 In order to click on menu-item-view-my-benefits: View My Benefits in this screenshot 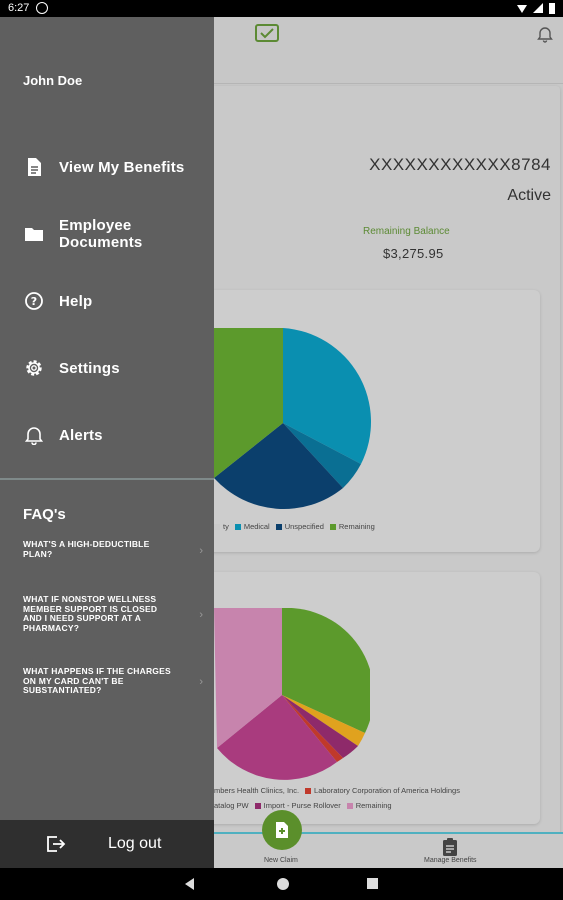, I will do `click(107, 167)`.